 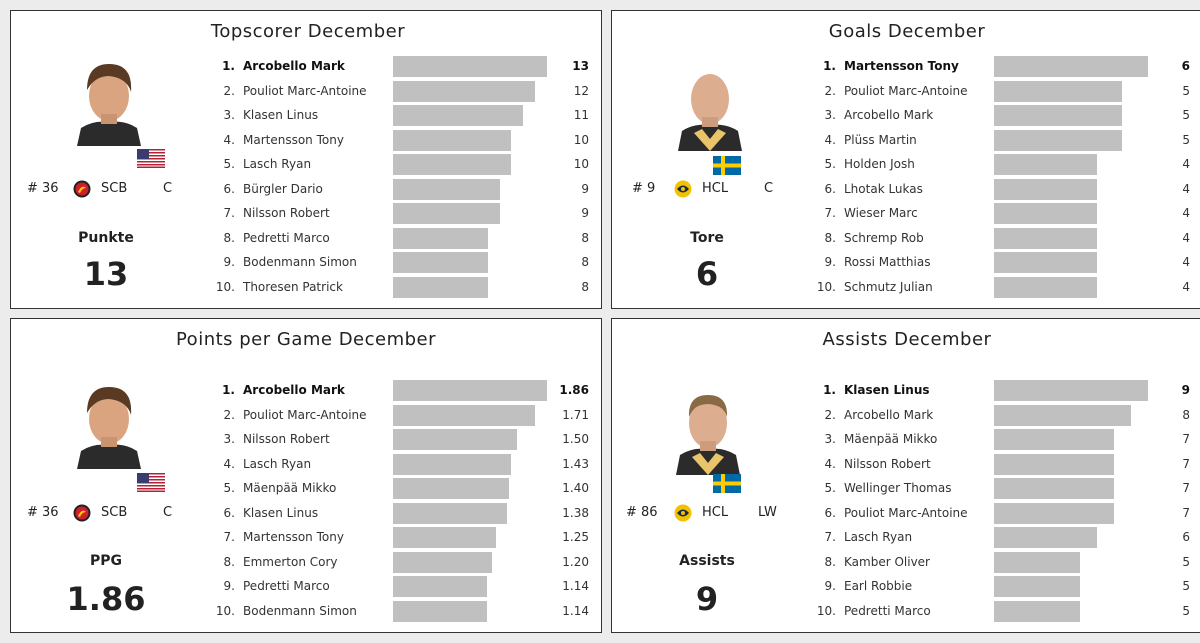 I want to click on list-item: 2. Arcobello Mark 8, so click(x=906, y=415).